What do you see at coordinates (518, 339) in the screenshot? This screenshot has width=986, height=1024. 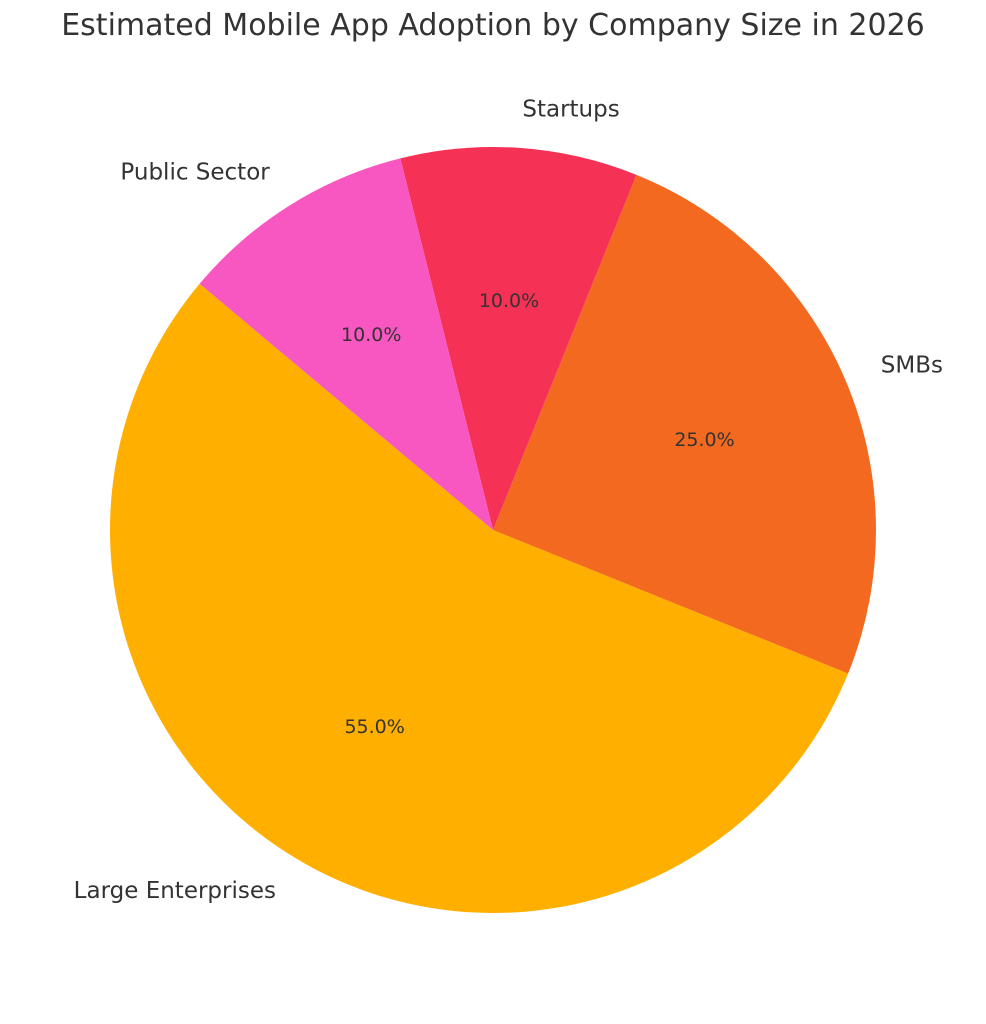 I see `pie-slice-startups` at bounding box center [518, 339].